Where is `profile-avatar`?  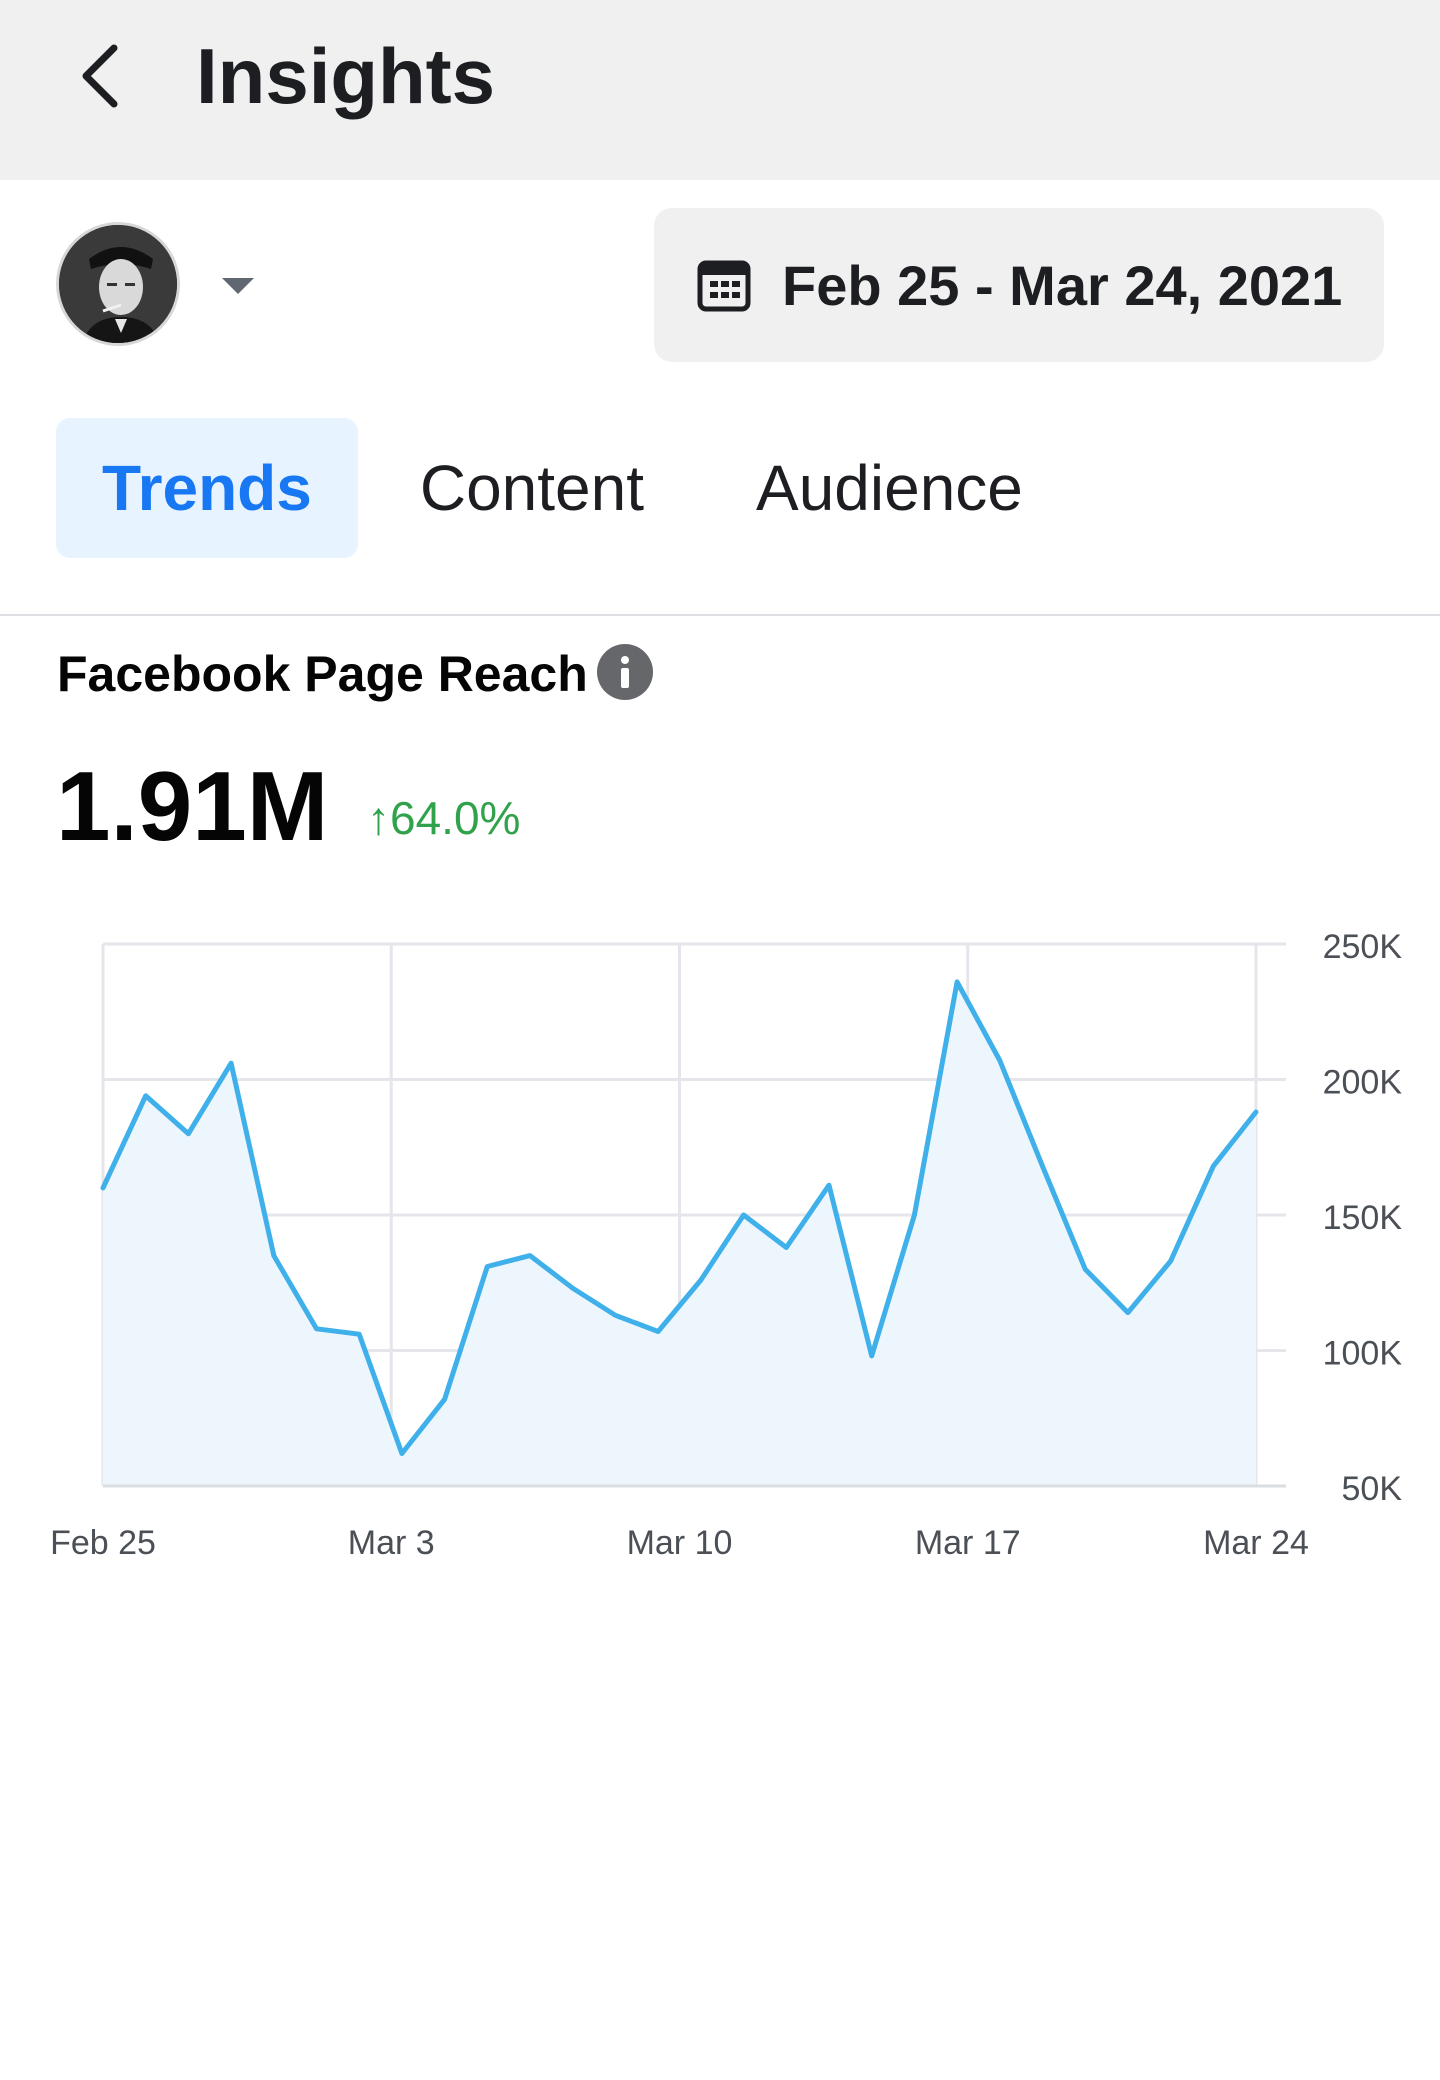
profile-avatar is located at coordinates (118, 284).